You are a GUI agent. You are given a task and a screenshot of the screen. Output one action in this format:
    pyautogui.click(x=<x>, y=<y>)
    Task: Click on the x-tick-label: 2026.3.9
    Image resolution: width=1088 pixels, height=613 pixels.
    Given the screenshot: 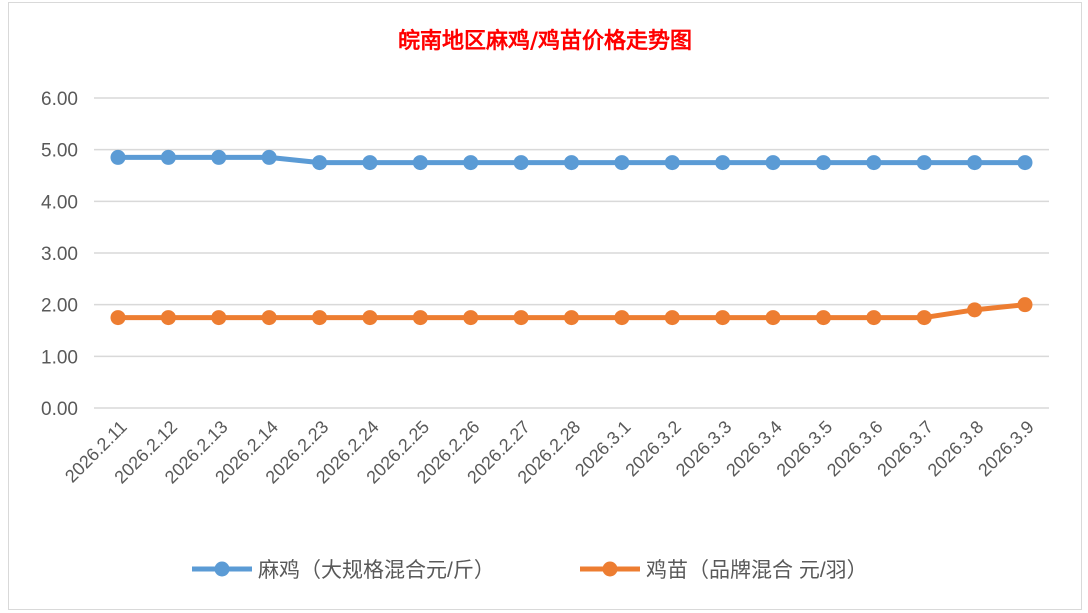 What is the action you would take?
    pyautogui.click(x=1006, y=449)
    